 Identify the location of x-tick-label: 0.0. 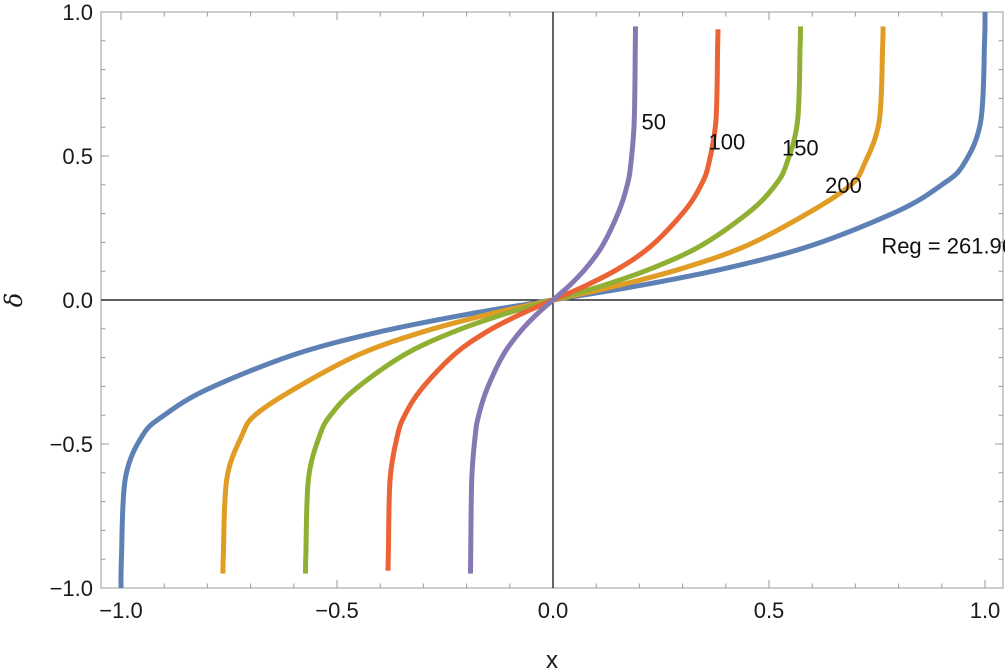
(553, 610).